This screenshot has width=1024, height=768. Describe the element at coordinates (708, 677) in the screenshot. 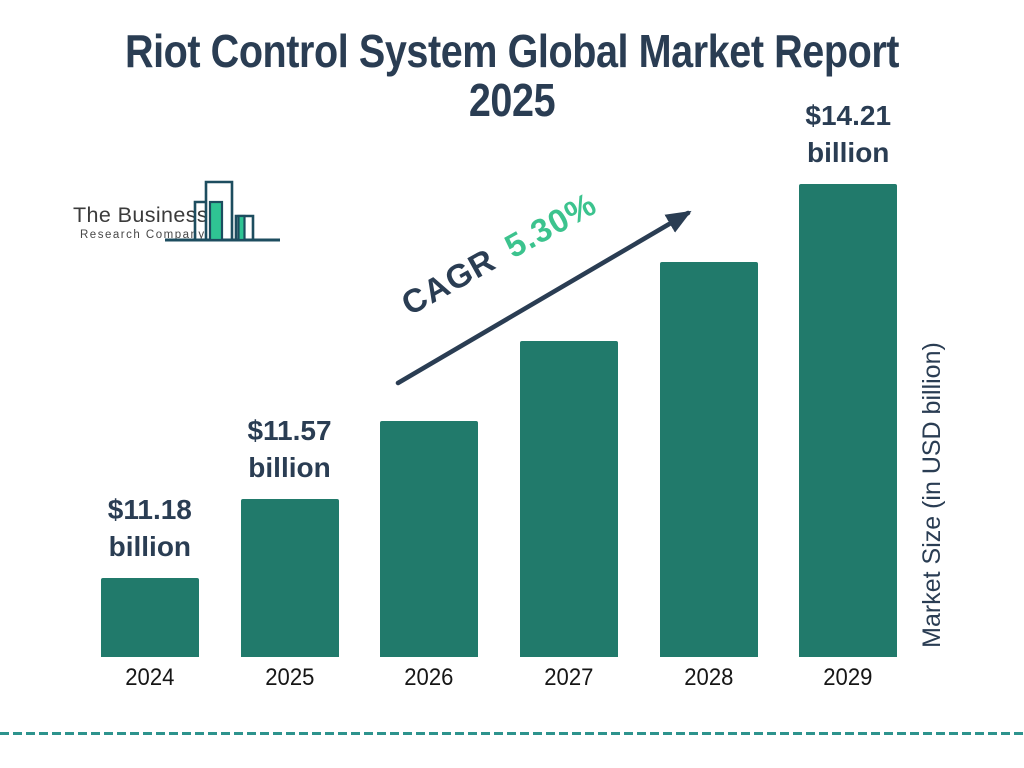

I see `year-label-2028: 2028` at that location.